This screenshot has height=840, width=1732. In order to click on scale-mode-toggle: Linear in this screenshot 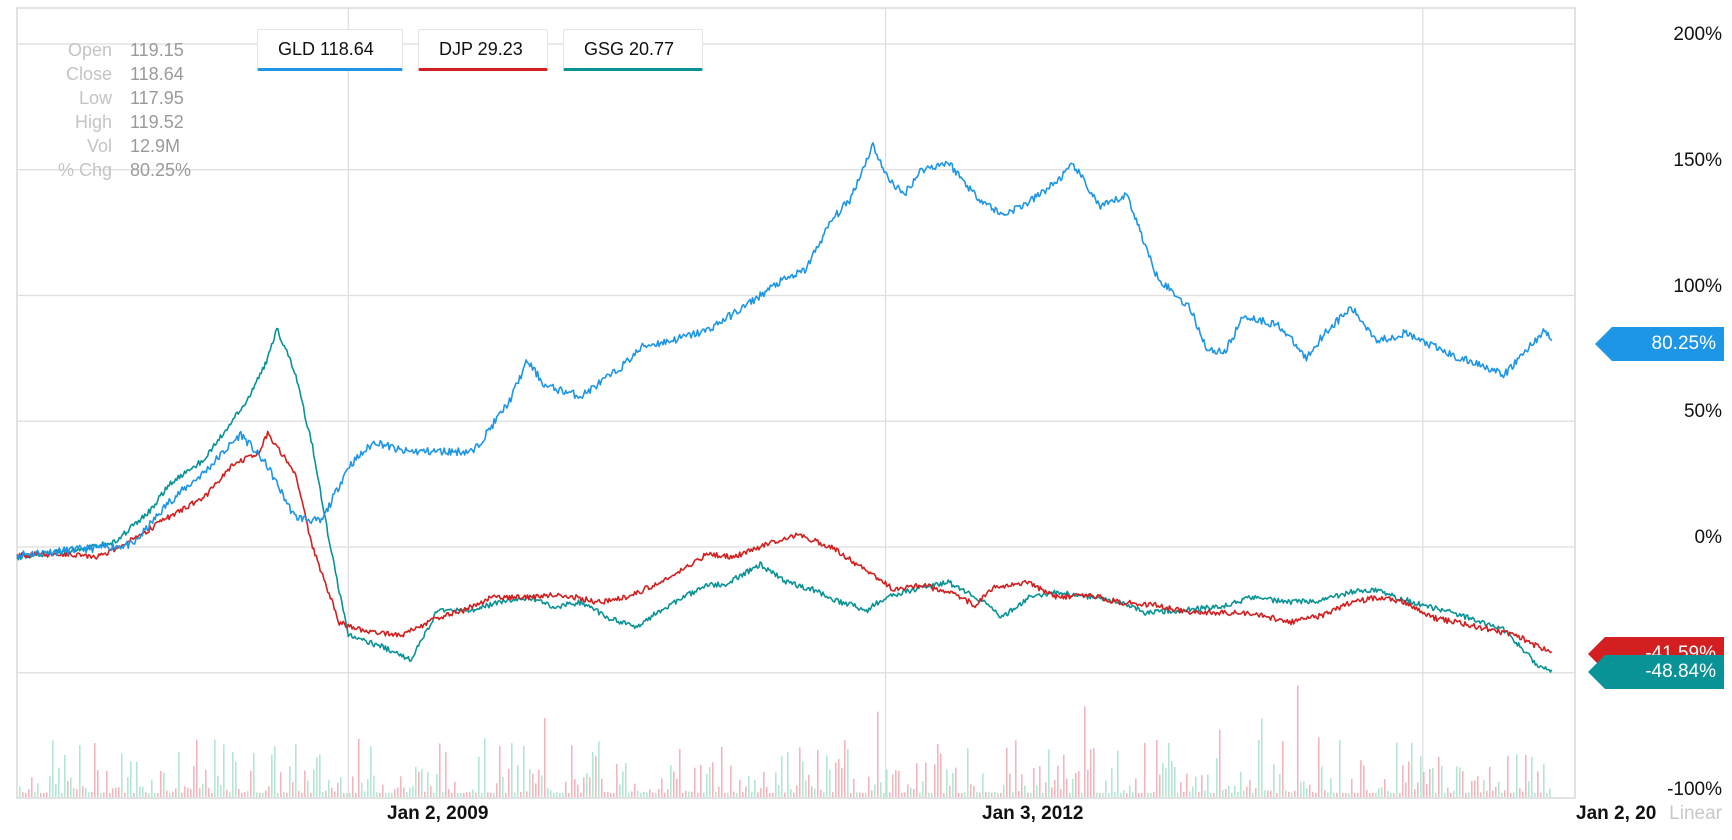, I will do `click(1695, 813)`.